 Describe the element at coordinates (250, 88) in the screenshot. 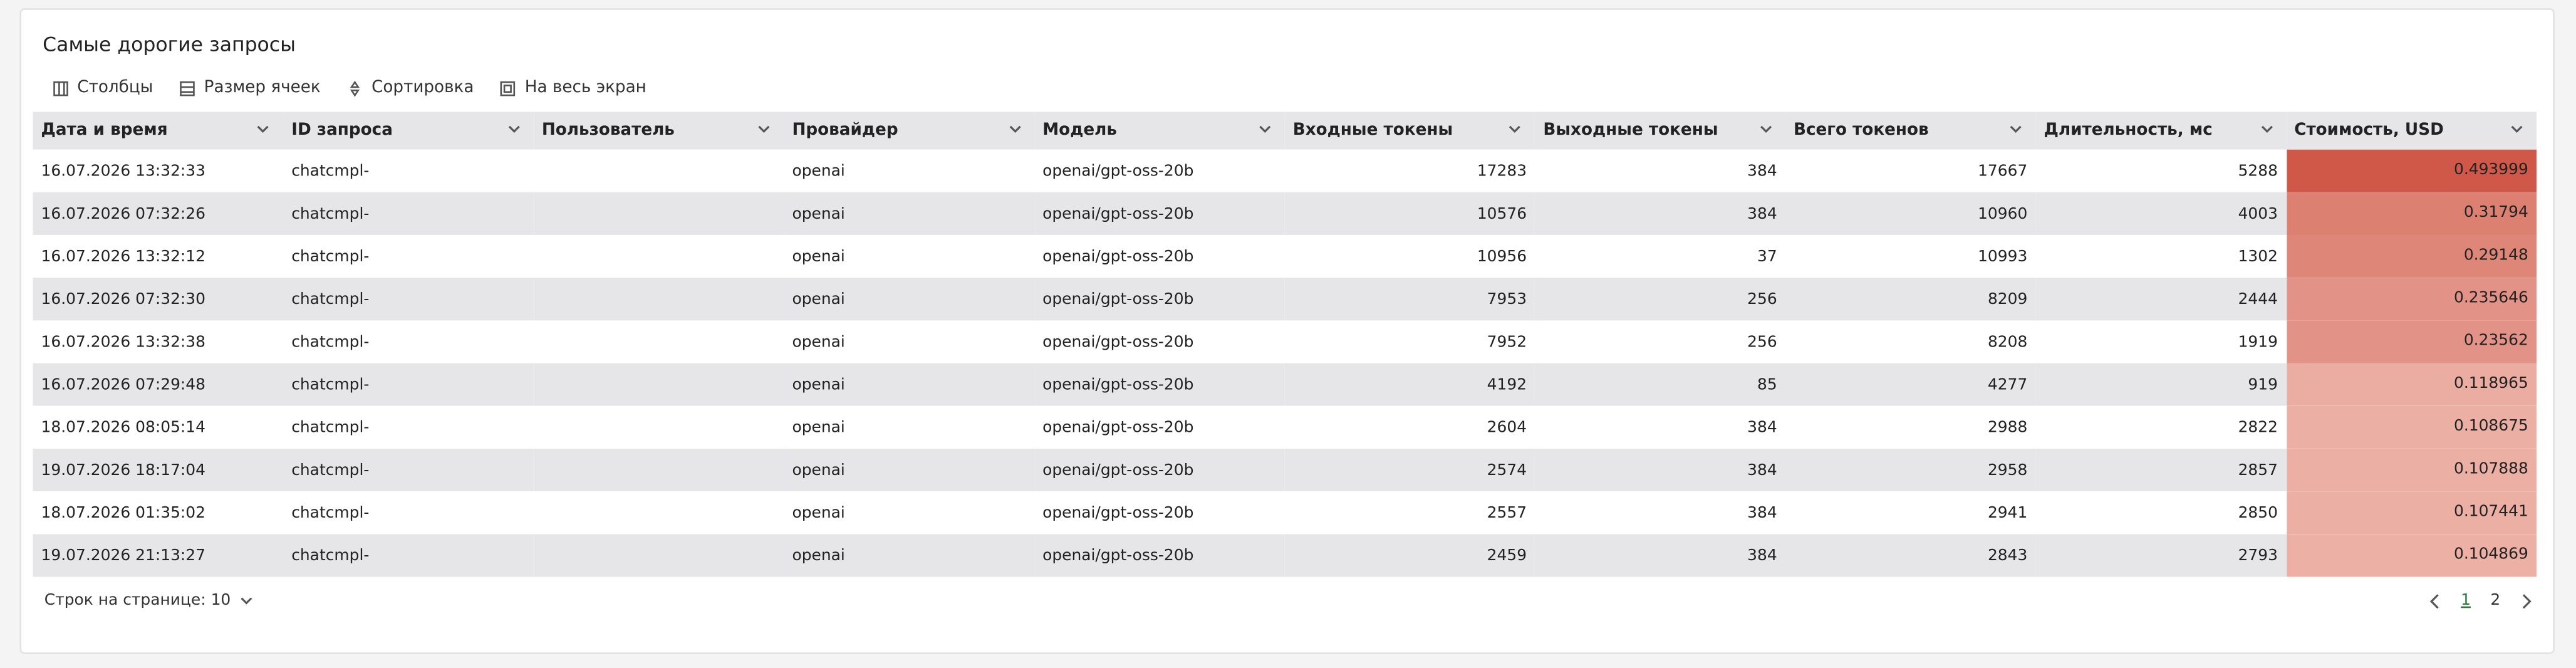

I see `toolbar-button: Размер ячеек` at that location.